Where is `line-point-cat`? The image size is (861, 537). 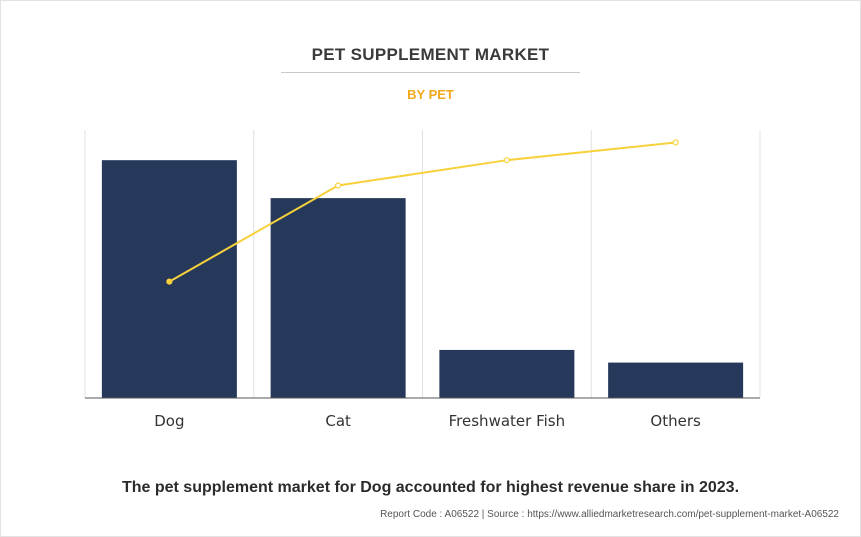 line-point-cat is located at coordinates (338, 185).